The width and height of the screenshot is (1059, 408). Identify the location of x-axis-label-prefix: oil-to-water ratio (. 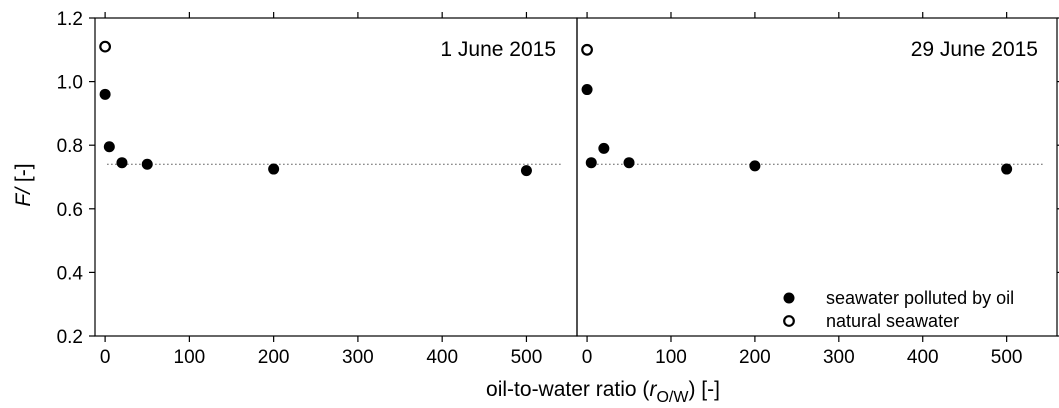
(567, 389).